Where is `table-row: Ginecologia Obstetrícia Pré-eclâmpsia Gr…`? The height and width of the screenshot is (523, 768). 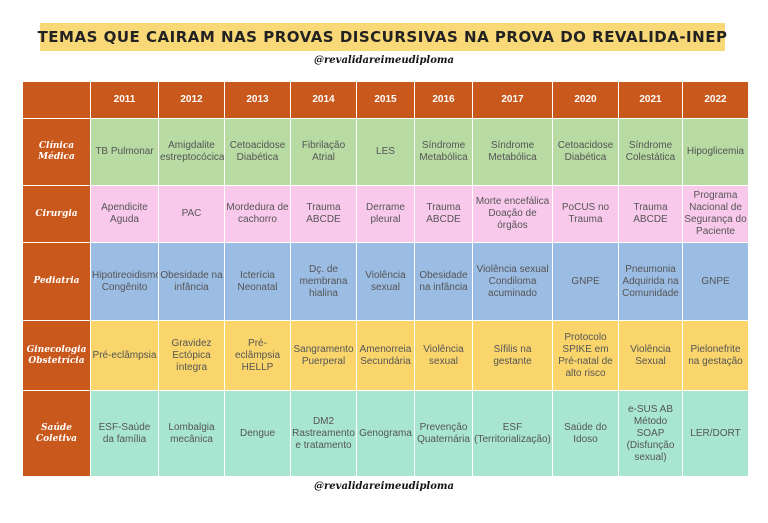
table-row: Ginecologia Obstetrícia Pré-eclâmpsia Gr… is located at coordinates (385, 355).